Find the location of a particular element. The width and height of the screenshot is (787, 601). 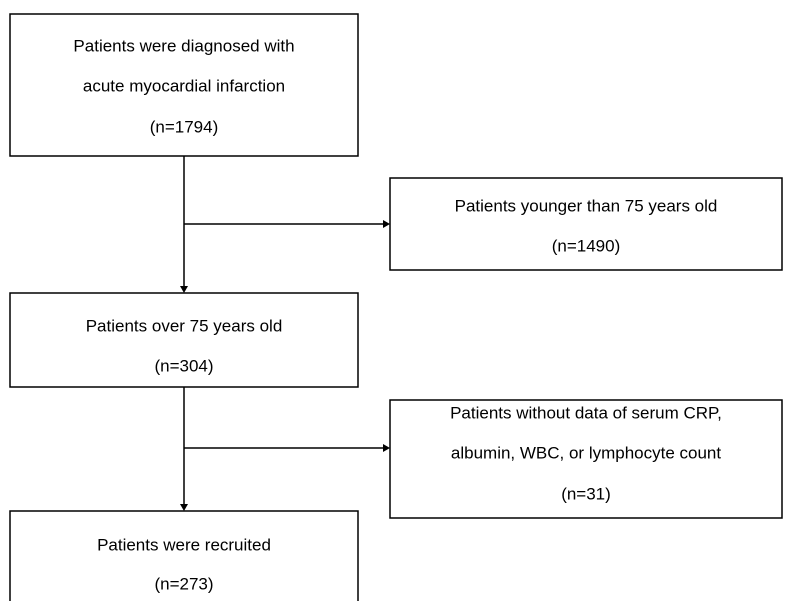

box-text: (n=1490) is located at coordinates (586, 245).